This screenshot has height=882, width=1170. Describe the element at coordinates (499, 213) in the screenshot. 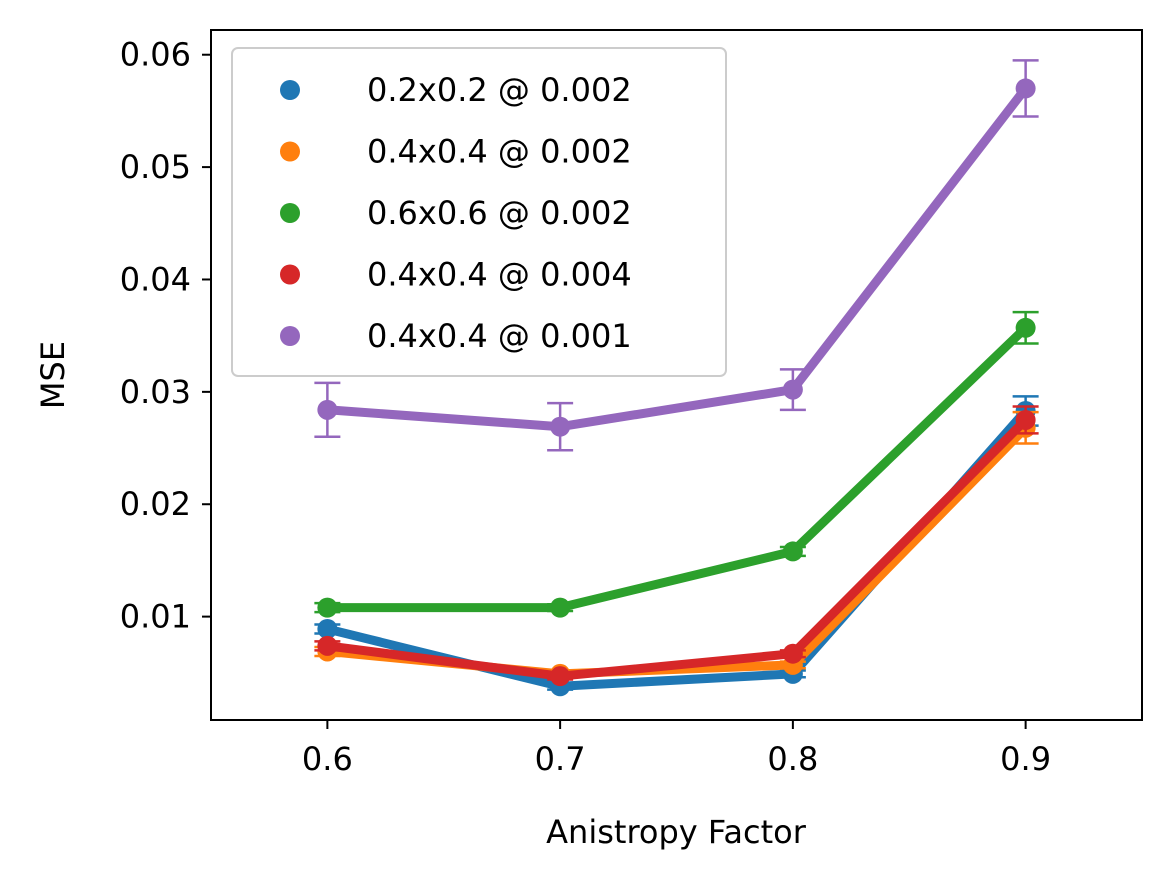

I see `legend-entry: 0.6x0.6 @ 0.002` at that location.